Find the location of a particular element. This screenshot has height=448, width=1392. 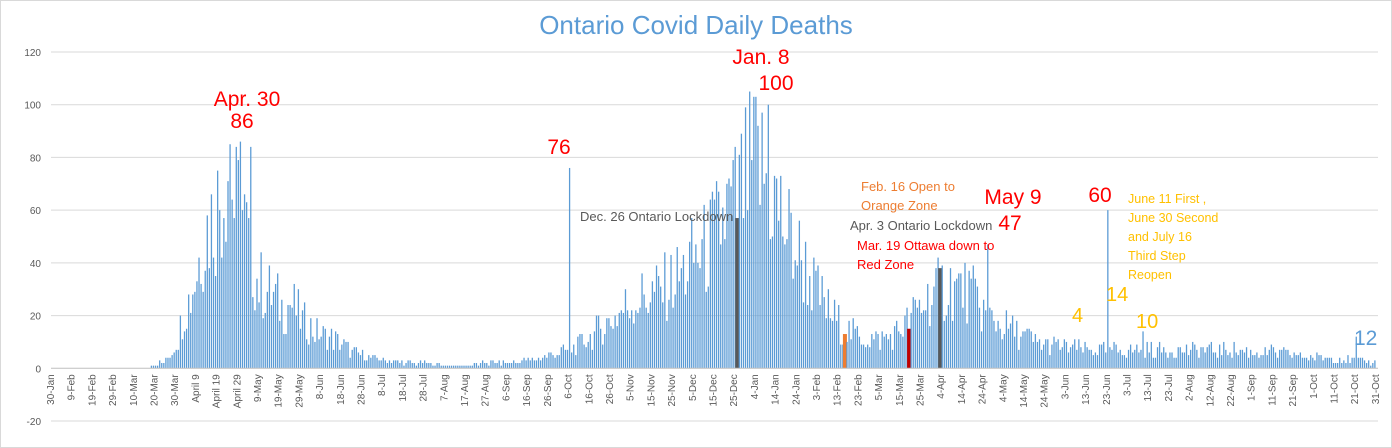

x-tick-label: 15-Mar is located at coordinates (900, 390).